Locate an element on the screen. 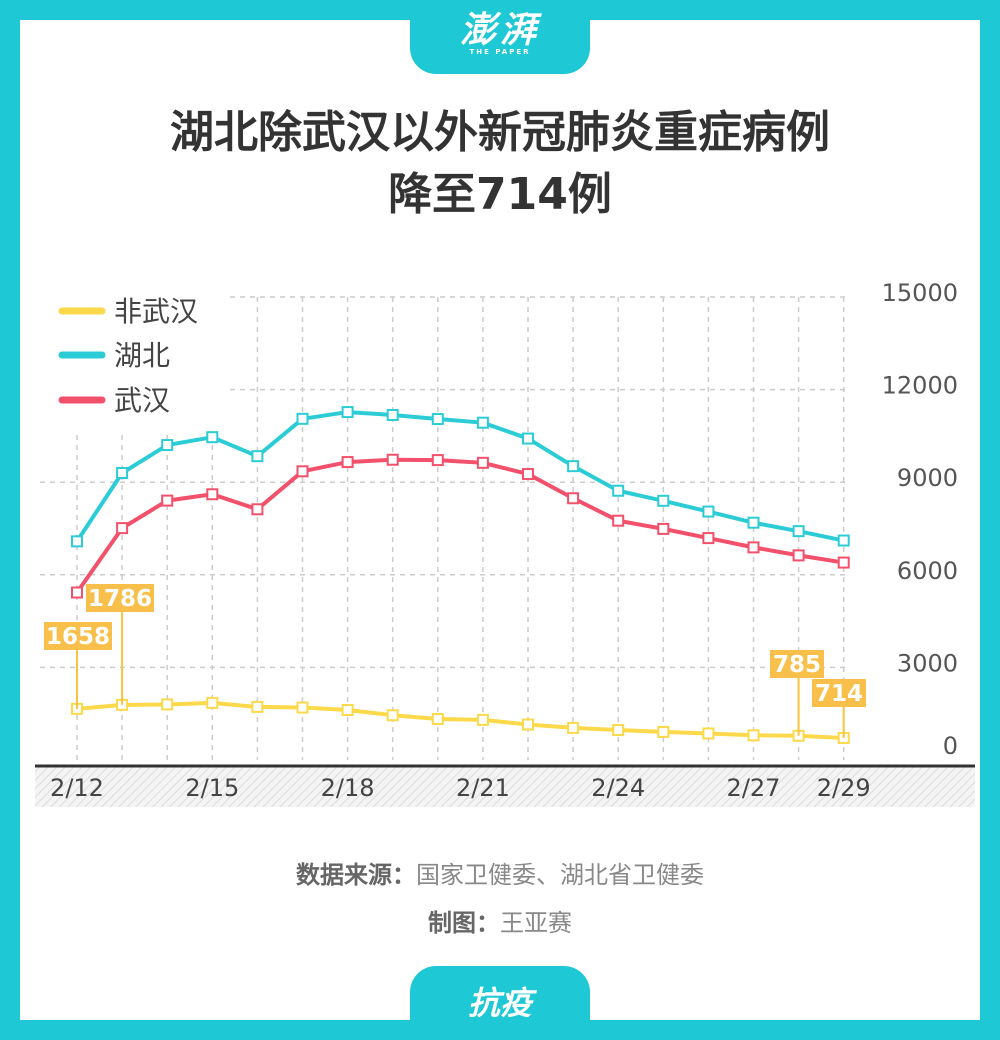  source-label: 数据来源： is located at coordinates (356, 875).